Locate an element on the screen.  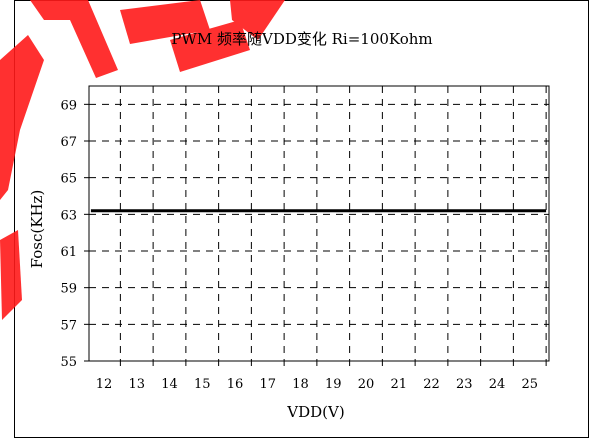
x-tick-label: 24 is located at coordinates (497, 384).